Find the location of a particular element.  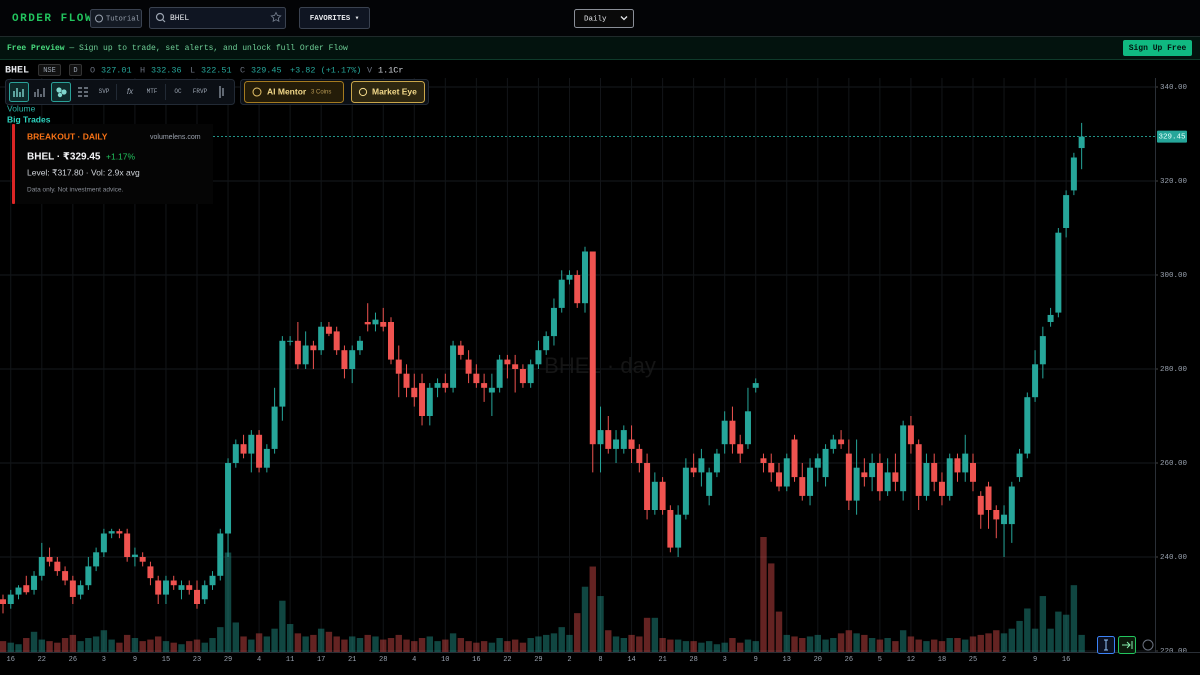

ai-mentor-button is located at coordinates (294, 92).